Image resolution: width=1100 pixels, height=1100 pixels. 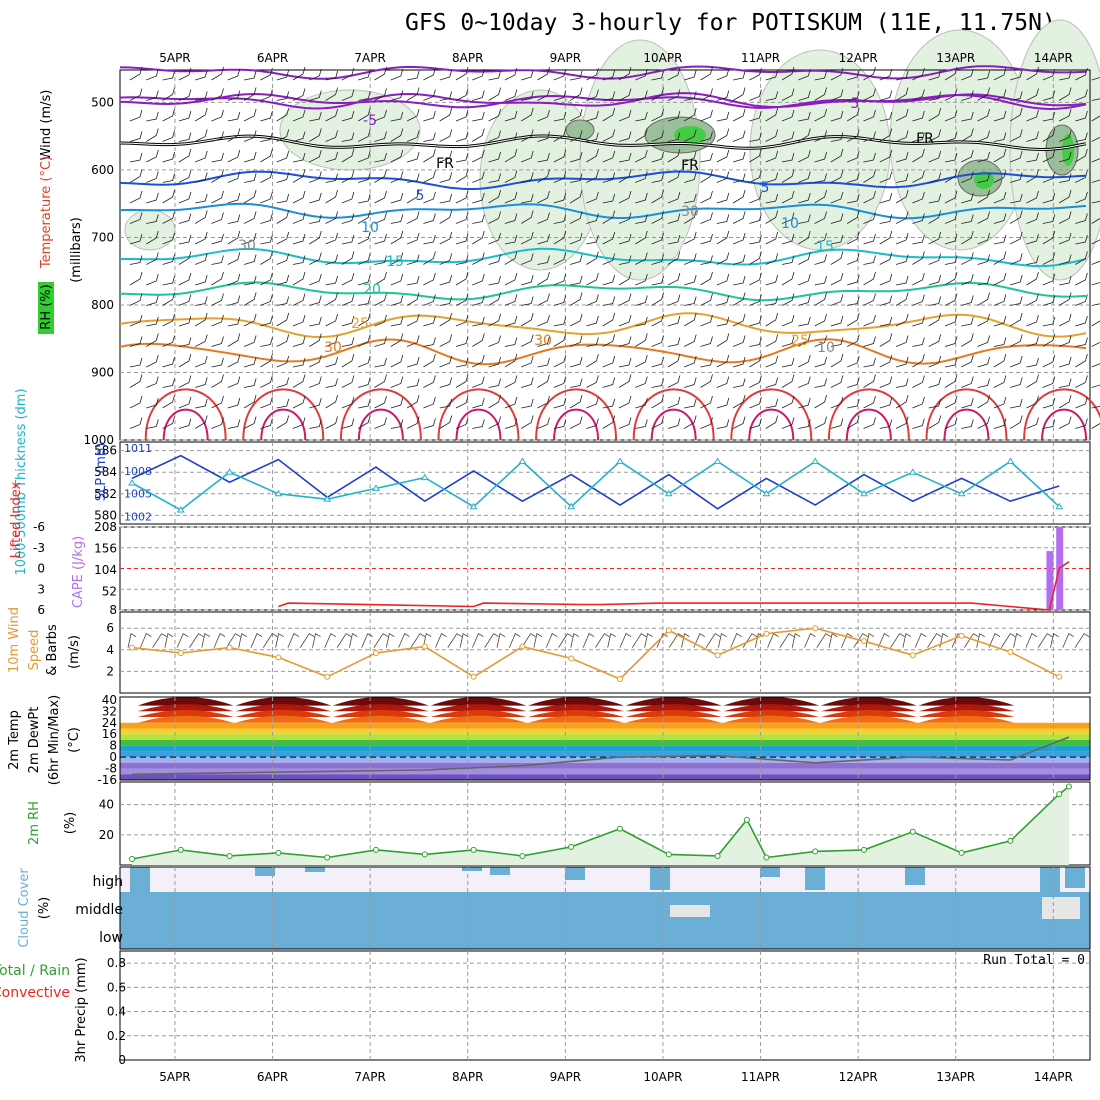 What do you see at coordinates (858, 58) in the screenshot?
I see `top-day-label: 12APR` at bounding box center [858, 58].